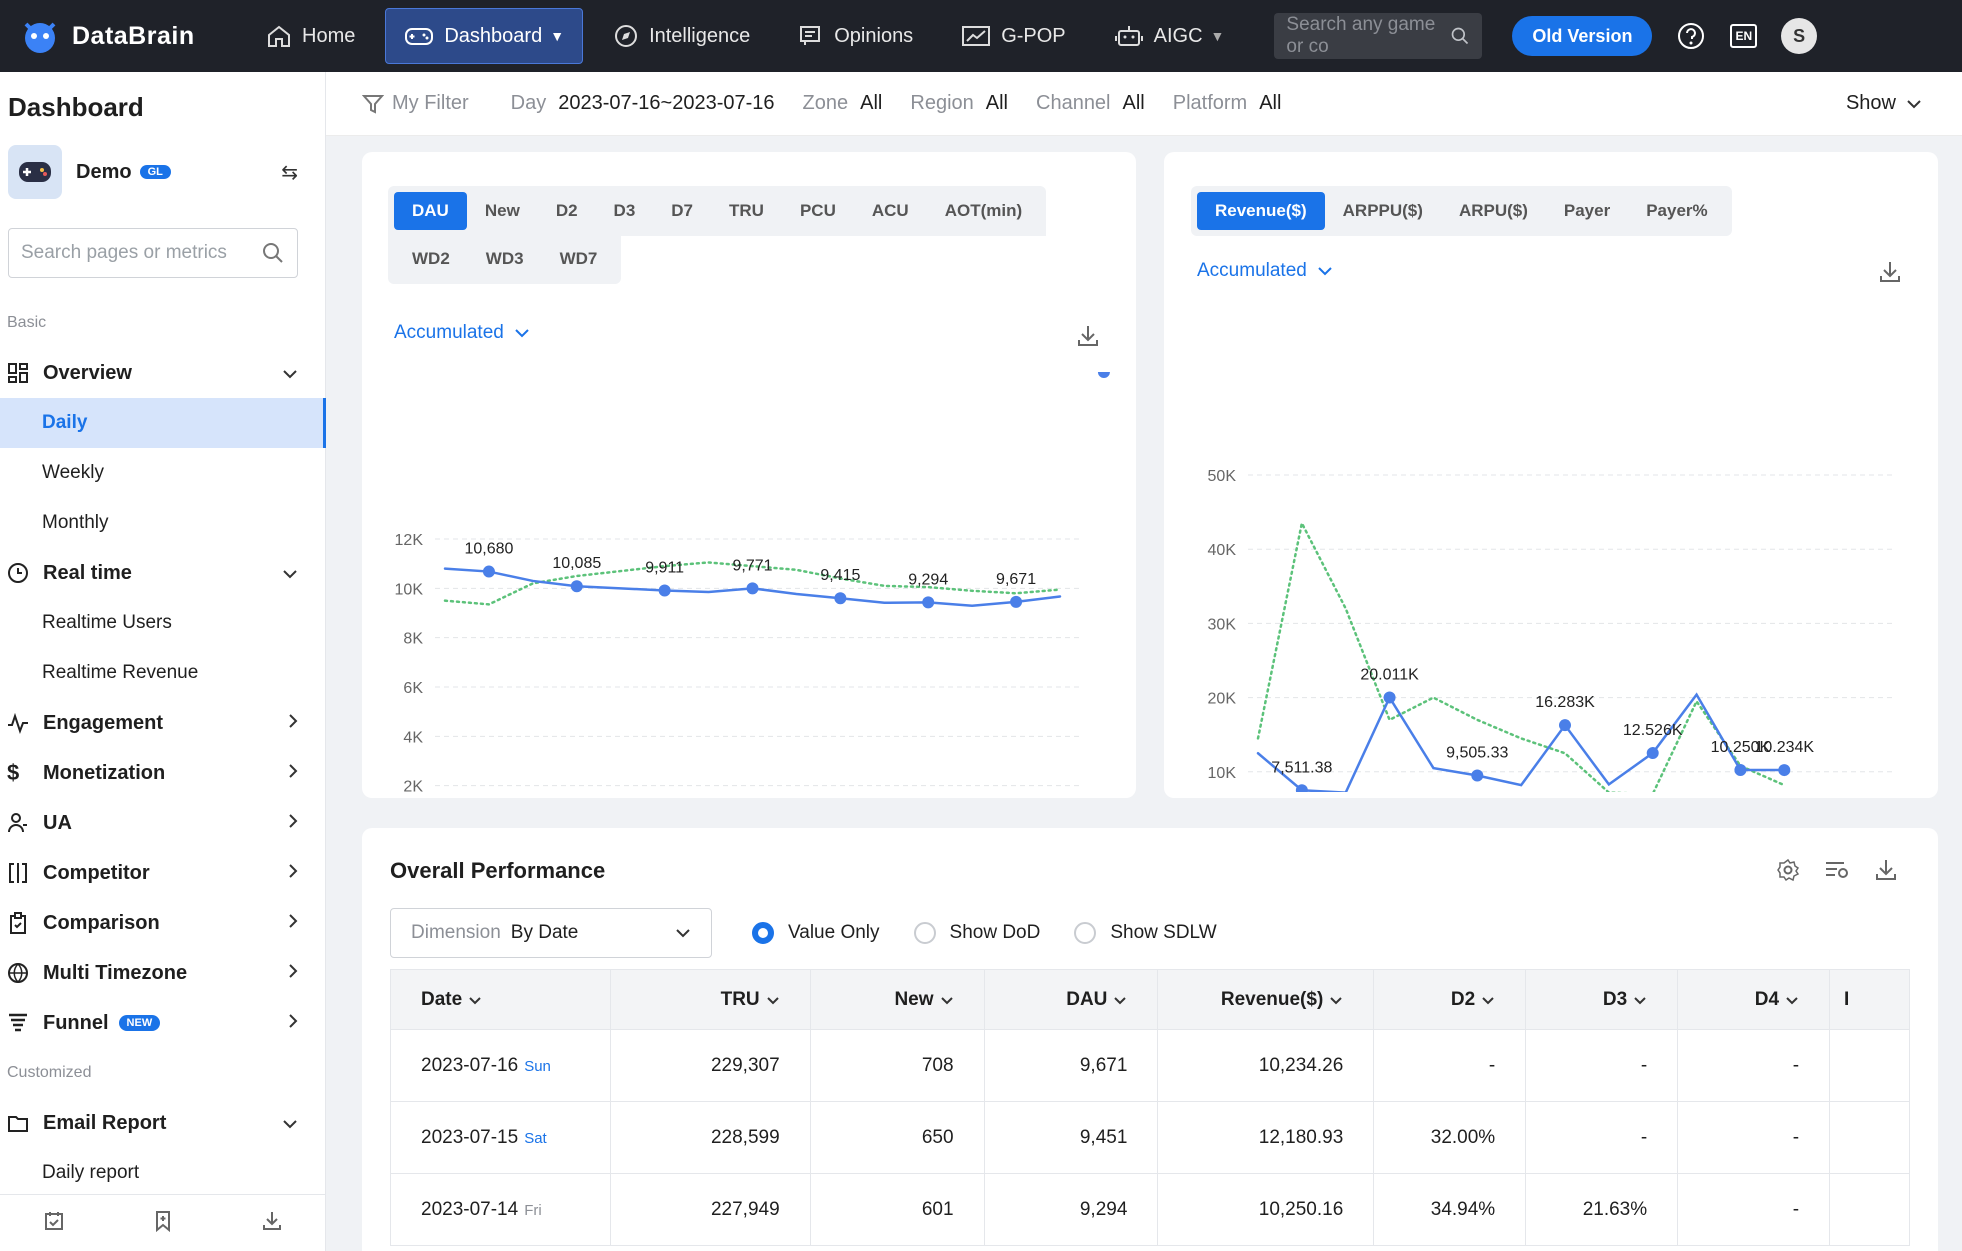 This screenshot has width=1962, height=1251. I want to click on project-selector: Demo GL ⇆, so click(153, 172).